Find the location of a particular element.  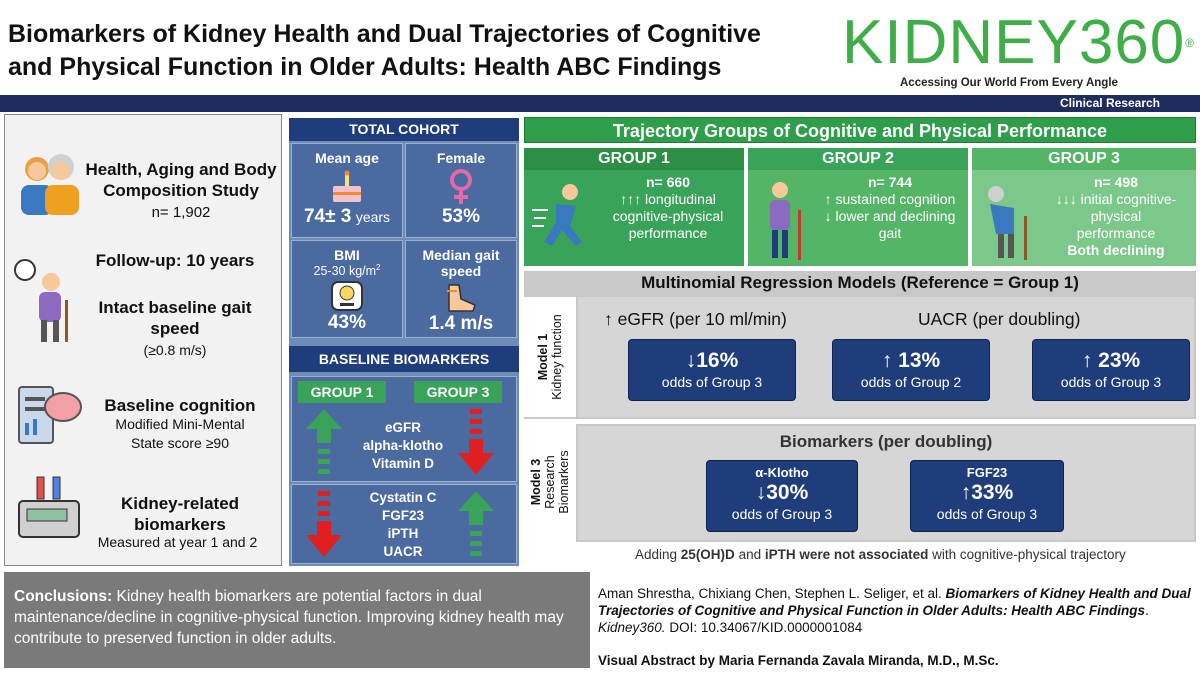

biomarkers-line-2: biomarkers is located at coordinates (180, 524).